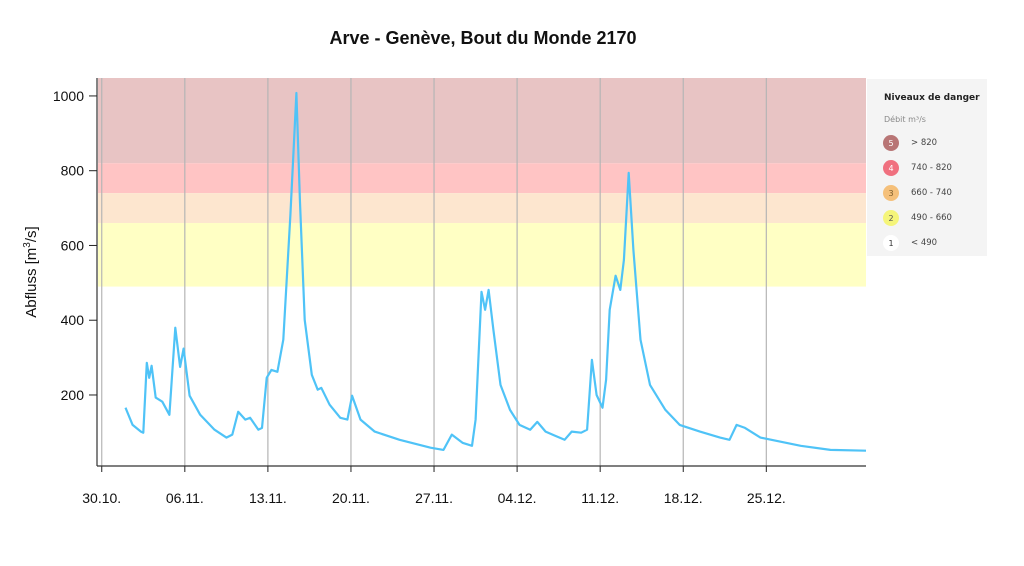 Image resolution: width=1024 pixels, height=566 pixels. I want to click on x-tick-label: 25.12., so click(766, 498).